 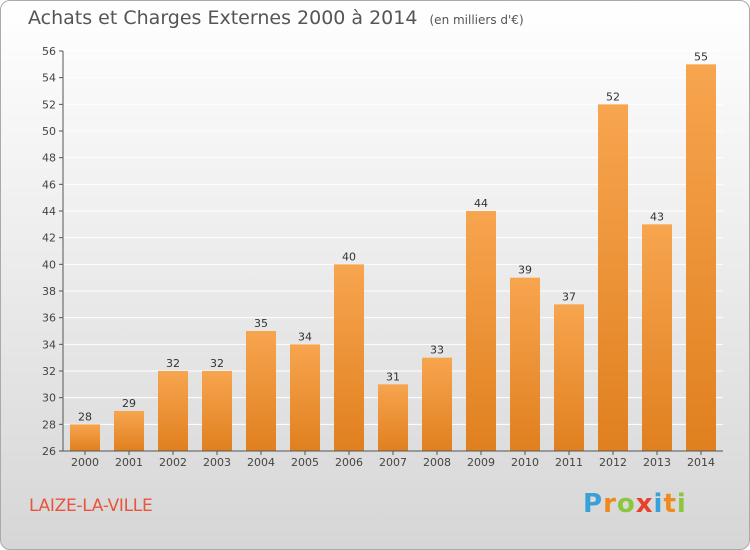 What do you see at coordinates (49, 318) in the screenshot?
I see `y-tick-label: 36` at bounding box center [49, 318].